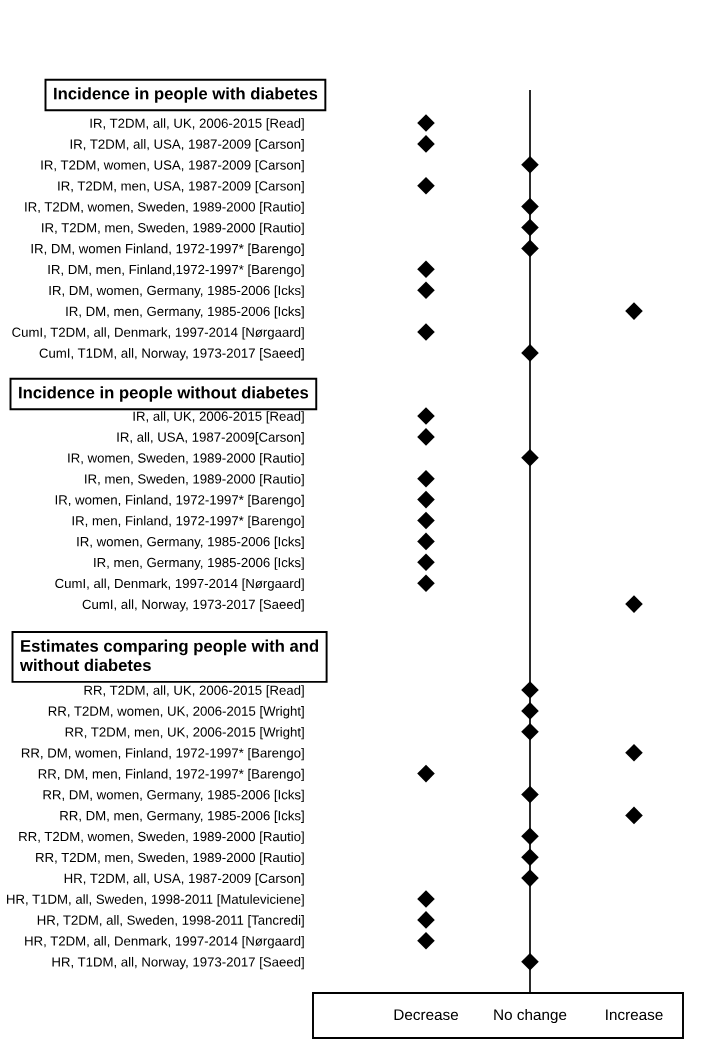  What do you see at coordinates (164, 208) in the screenshot?
I see `y-tick-label: IR, T2DM, women, Sweden, 1989-2000 [Rautio]` at bounding box center [164, 208].